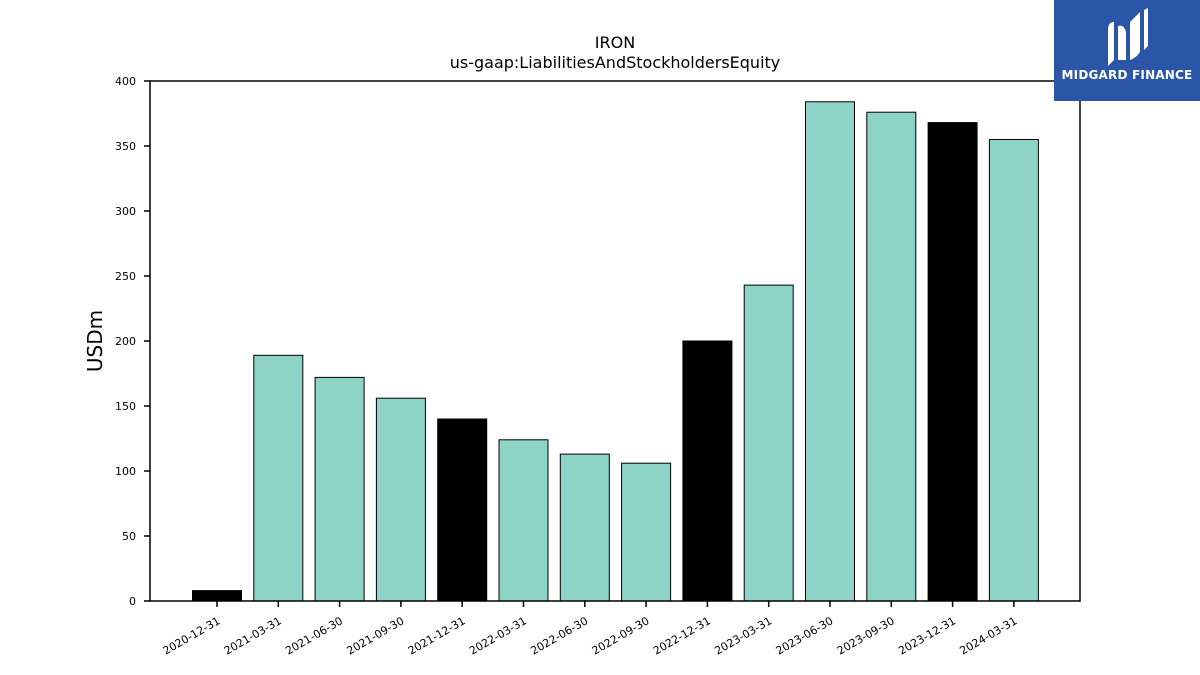 The image size is (1200, 675). I want to click on logo-text: MIDGARD FINANCE, so click(1127, 75).